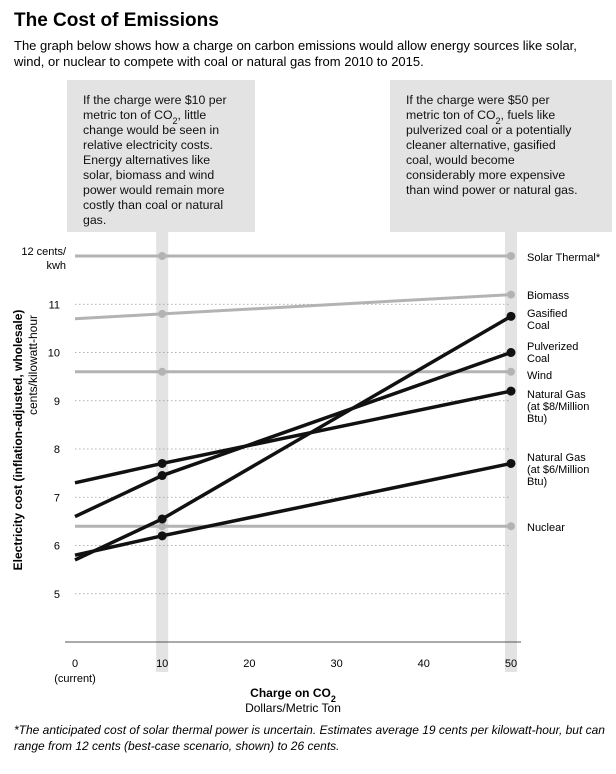  Describe the element at coordinates (151, 130) in the screenshot. I see `annotation-text-line: change would be seen in` at that location.